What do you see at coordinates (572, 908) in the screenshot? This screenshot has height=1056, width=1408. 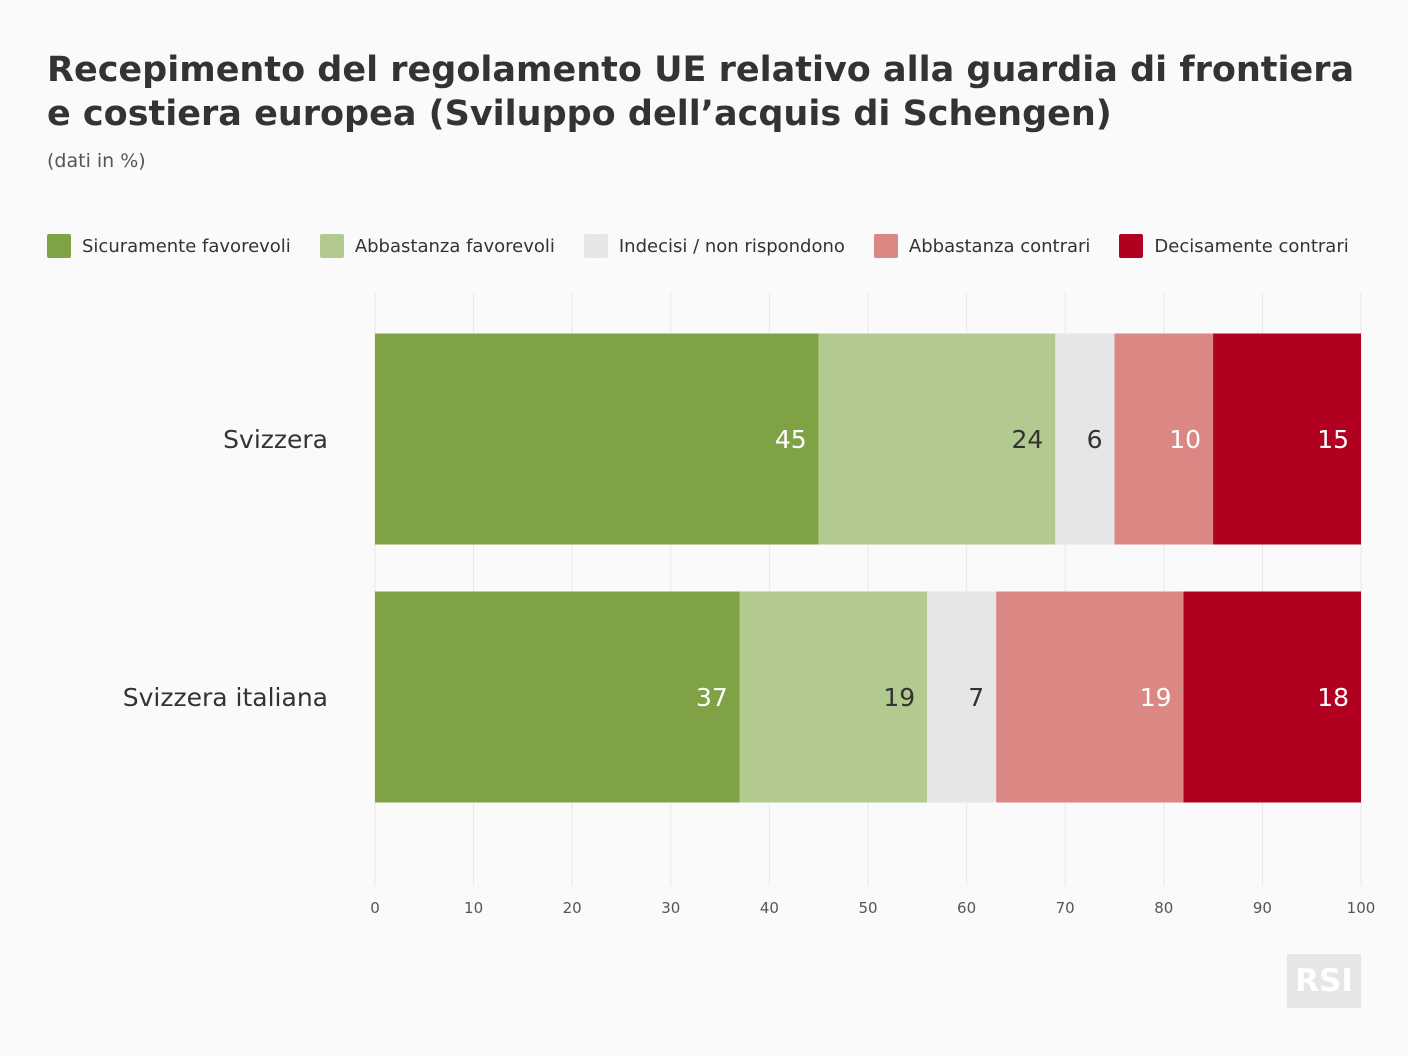 I see `x-tick-label: 20` at bounding box center [572, 908].